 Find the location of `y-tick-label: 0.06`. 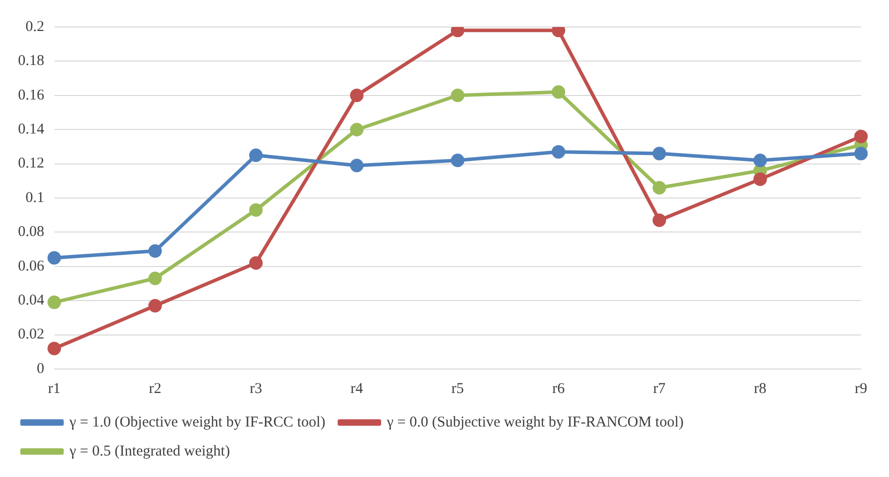

y-tick-label: 0.06 is located at coordinates (31, 266).